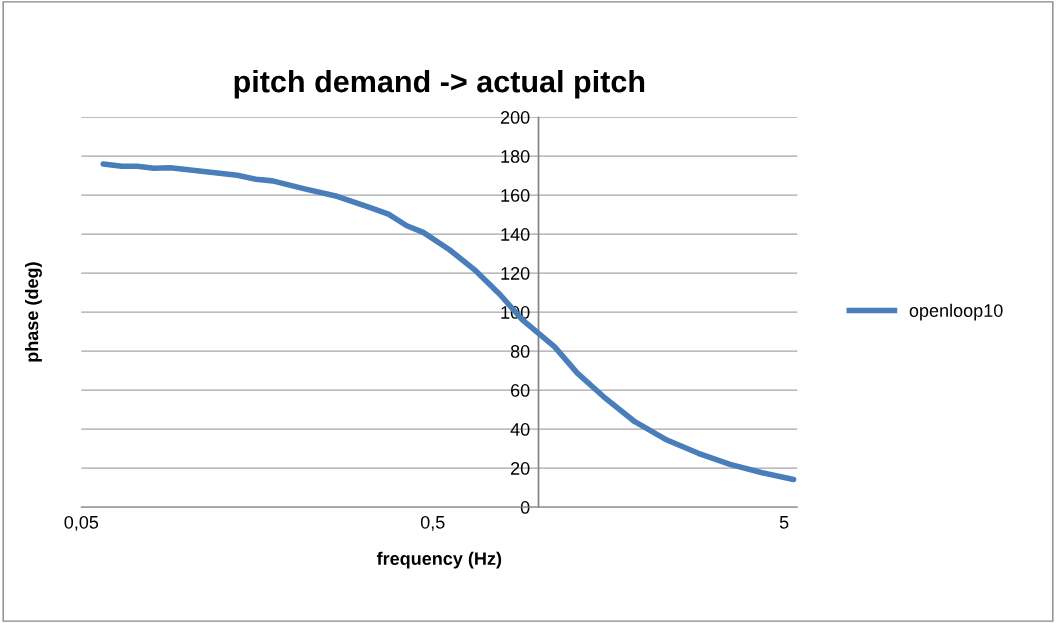  I want to click on y-tick-label: 60, so click(520, 390).